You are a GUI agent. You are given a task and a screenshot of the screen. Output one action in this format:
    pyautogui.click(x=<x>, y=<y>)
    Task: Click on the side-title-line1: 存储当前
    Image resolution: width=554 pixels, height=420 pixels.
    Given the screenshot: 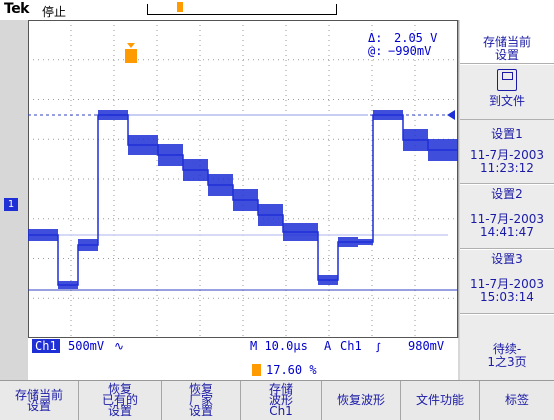 What is the action you would take?
    pyautogui.click(x=506, y=42)
    